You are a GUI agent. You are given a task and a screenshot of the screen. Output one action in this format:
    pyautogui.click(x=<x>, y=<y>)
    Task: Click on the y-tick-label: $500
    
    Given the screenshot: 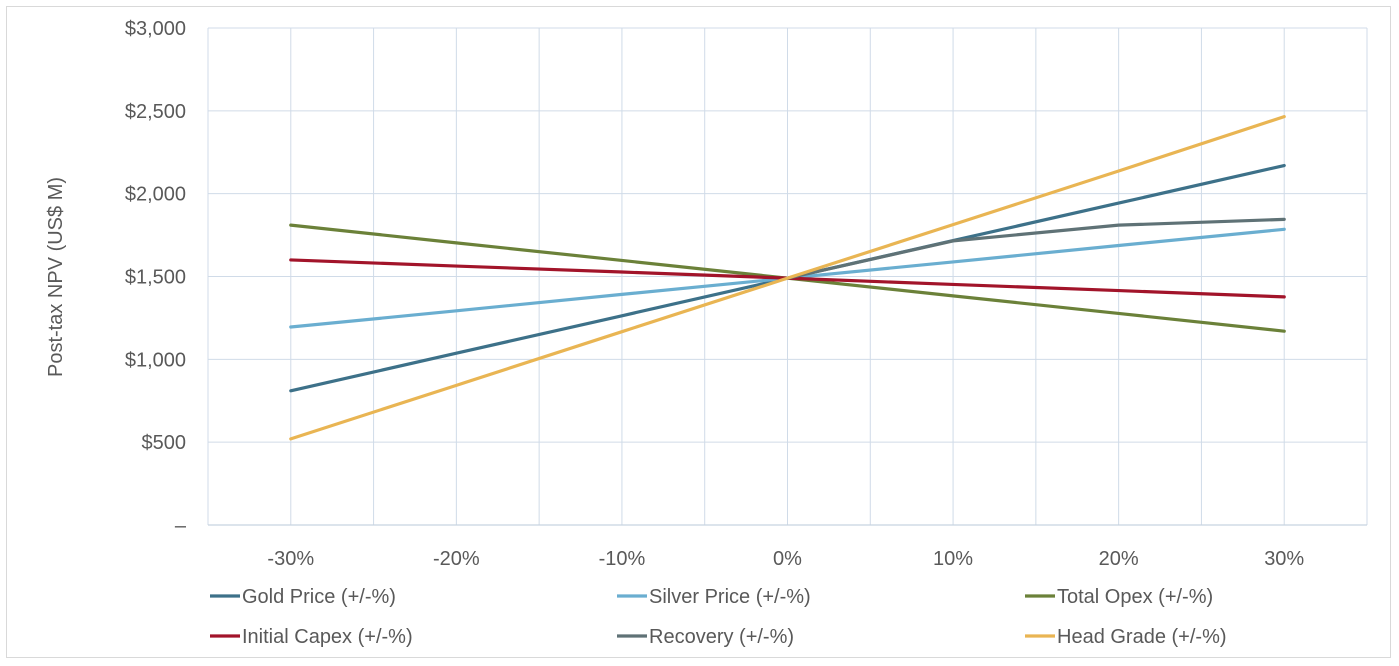 What is the action you would take?
    pyautogui.click(x=164, y=443)
    